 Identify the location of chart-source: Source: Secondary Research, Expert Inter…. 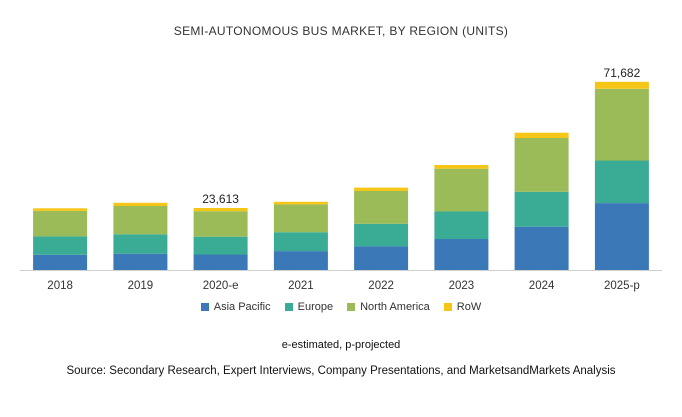
(341, 371).